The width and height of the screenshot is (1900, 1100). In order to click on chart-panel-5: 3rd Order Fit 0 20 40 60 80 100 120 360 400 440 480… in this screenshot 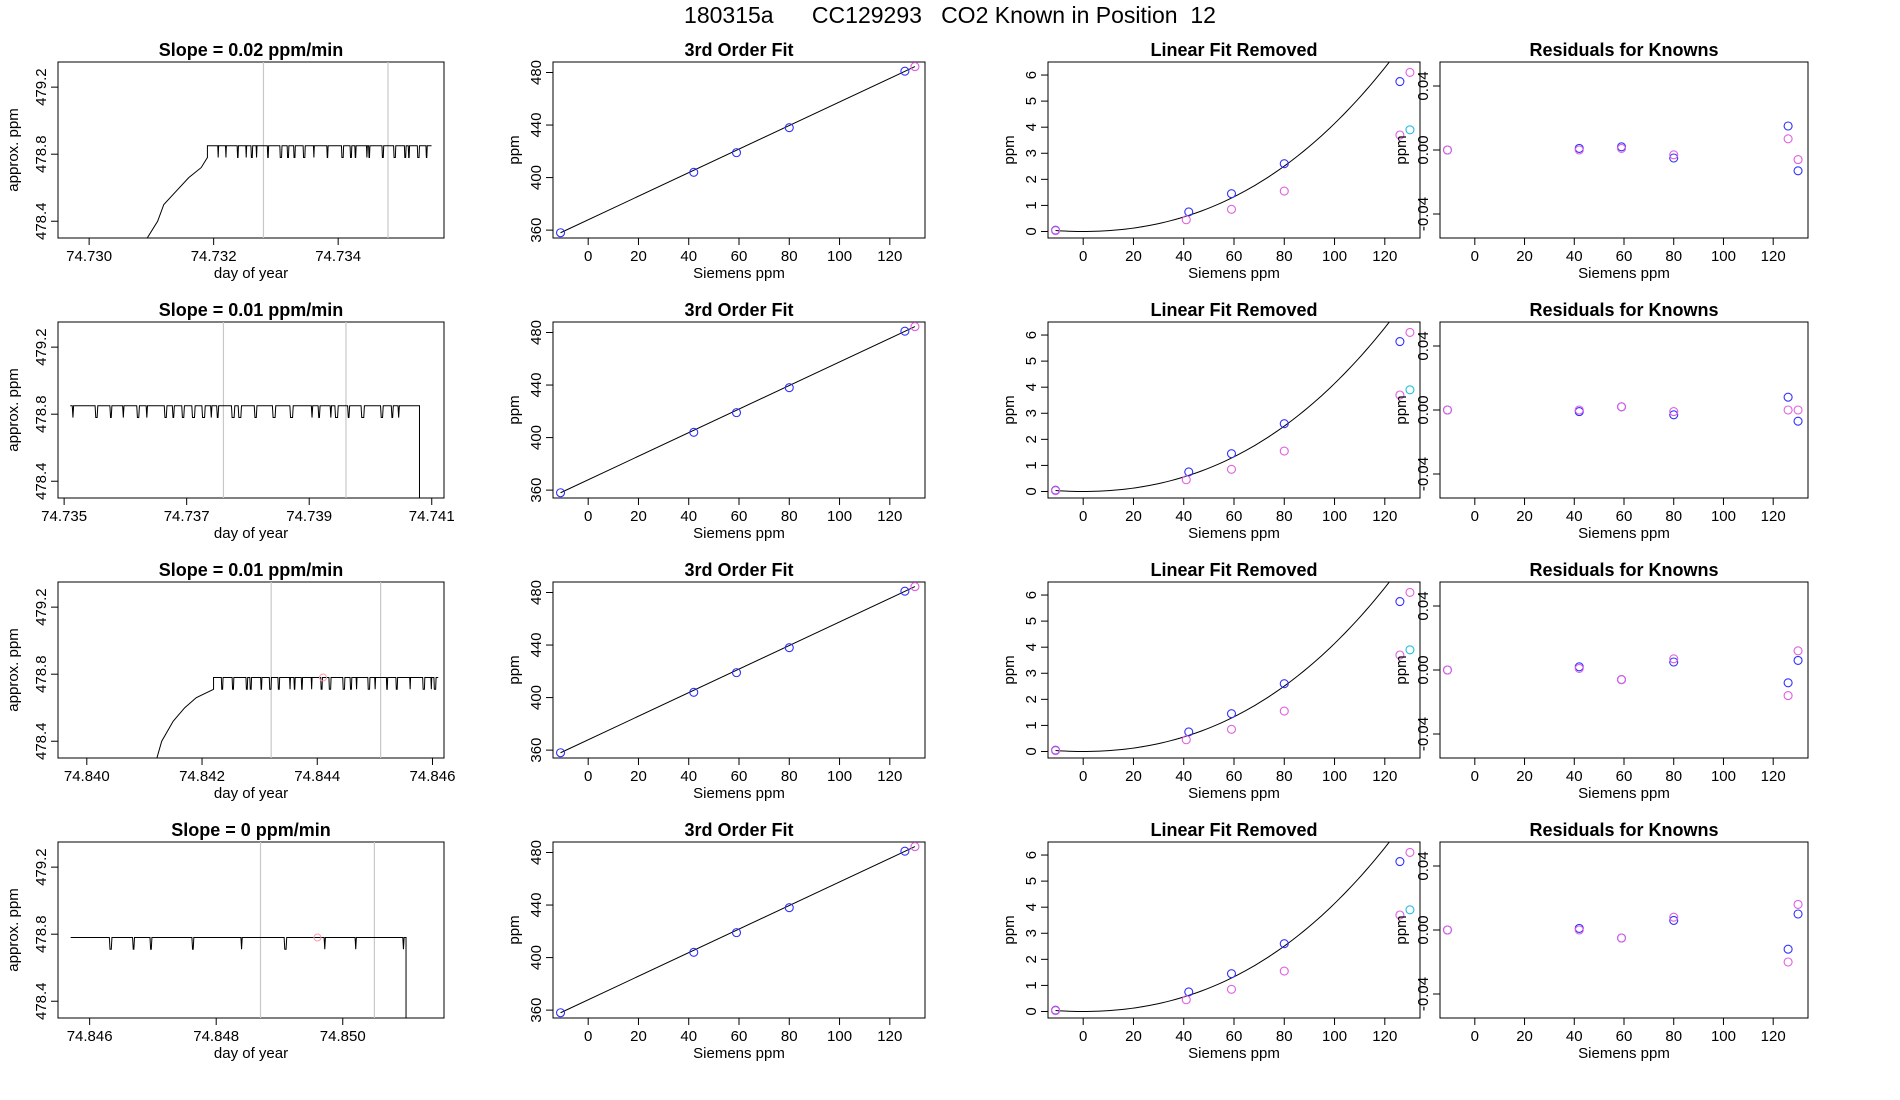, I will do `click(716, 161)`.